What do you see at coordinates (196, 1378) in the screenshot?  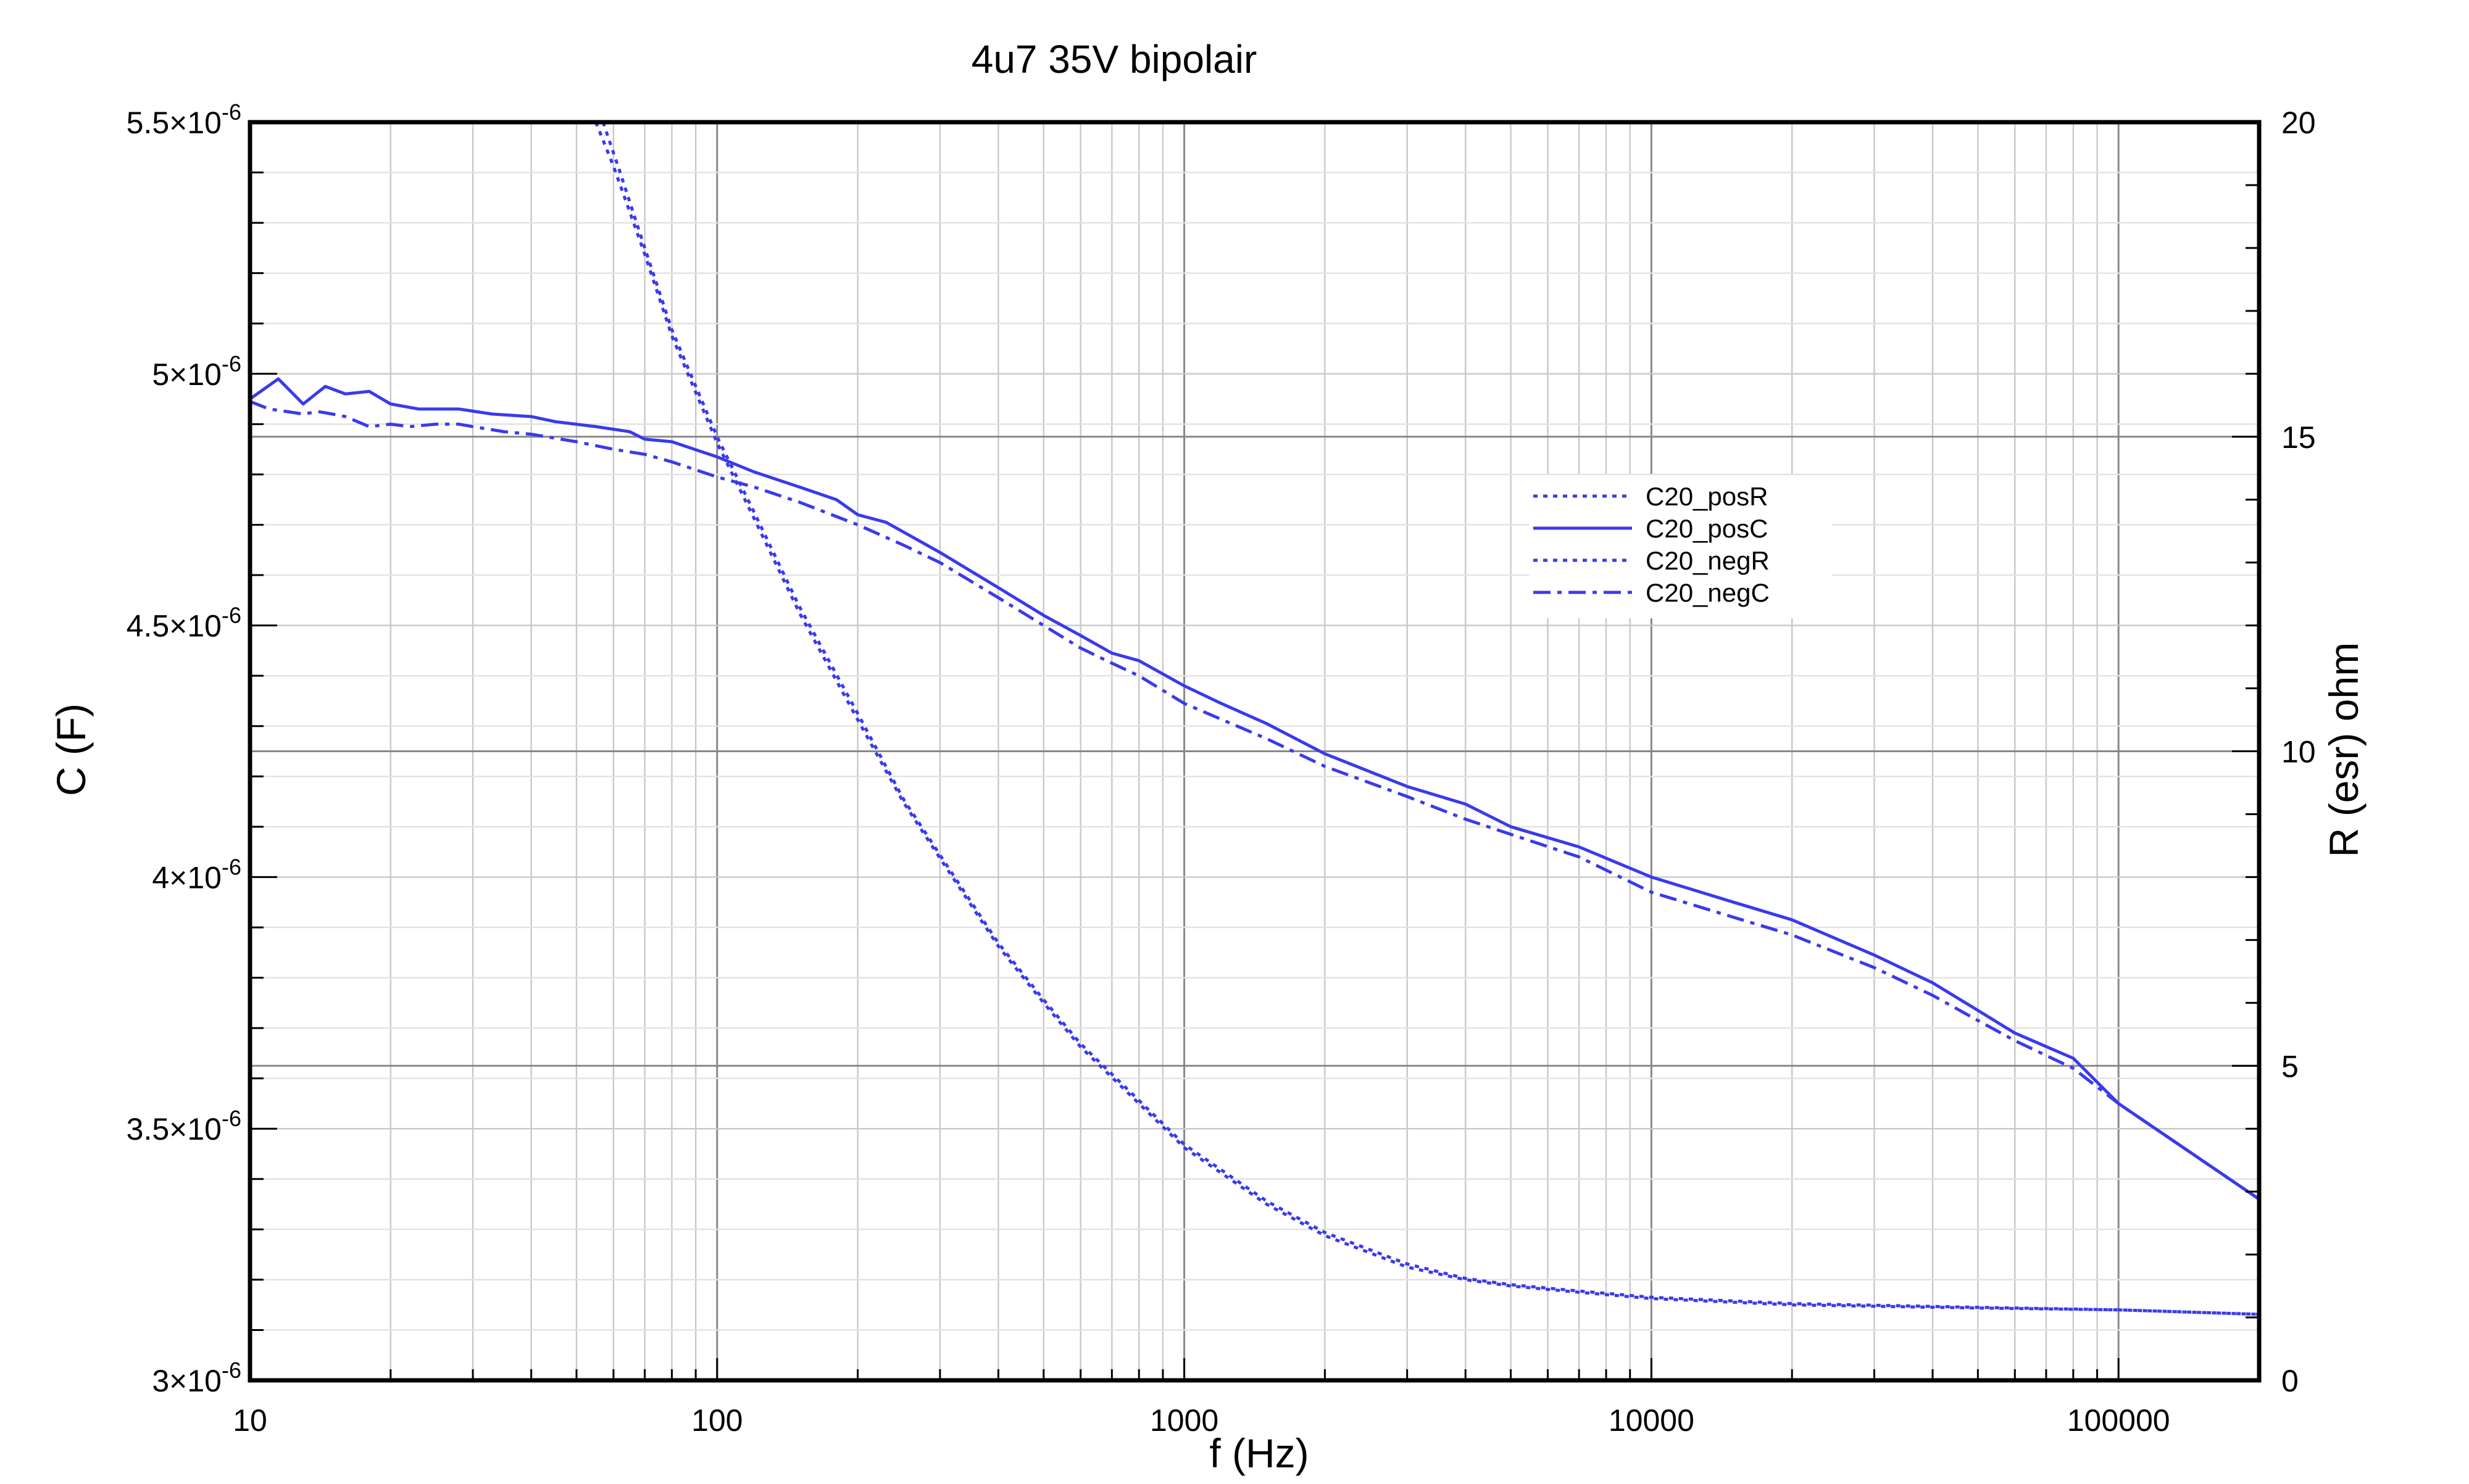 I see `y-tick-label: 3×10⁻⁶` at bounding box center [196, 1378].